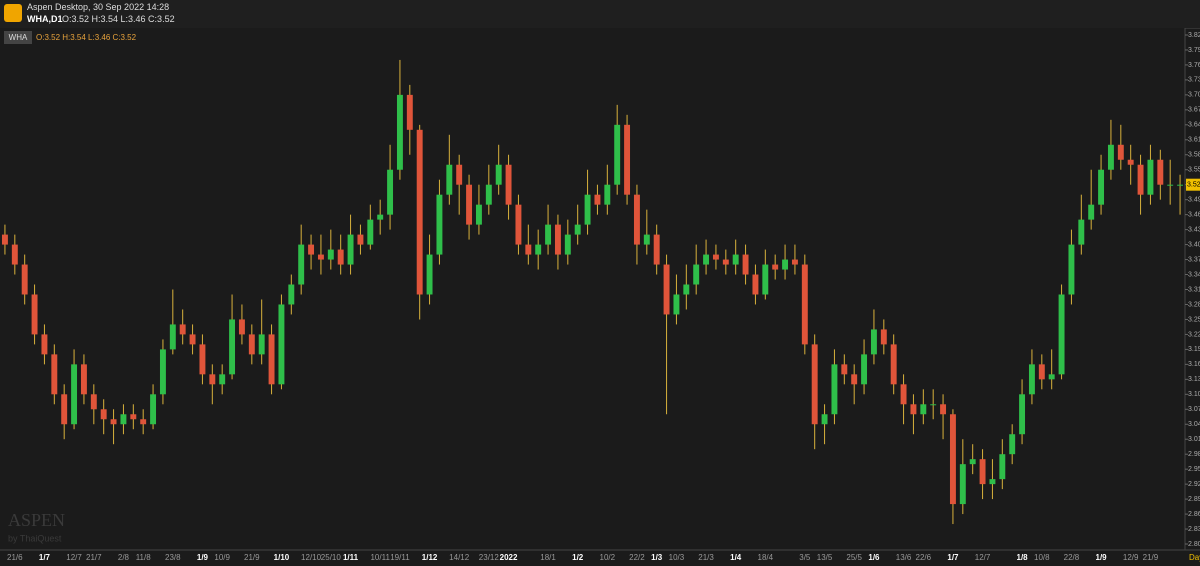 The width and height of the screenshot is (1200, 566). What do you see at coordinates (548, 557) in the screenshot?
I see `x-tick-label: 18/1` at bounding box center [548, 557].